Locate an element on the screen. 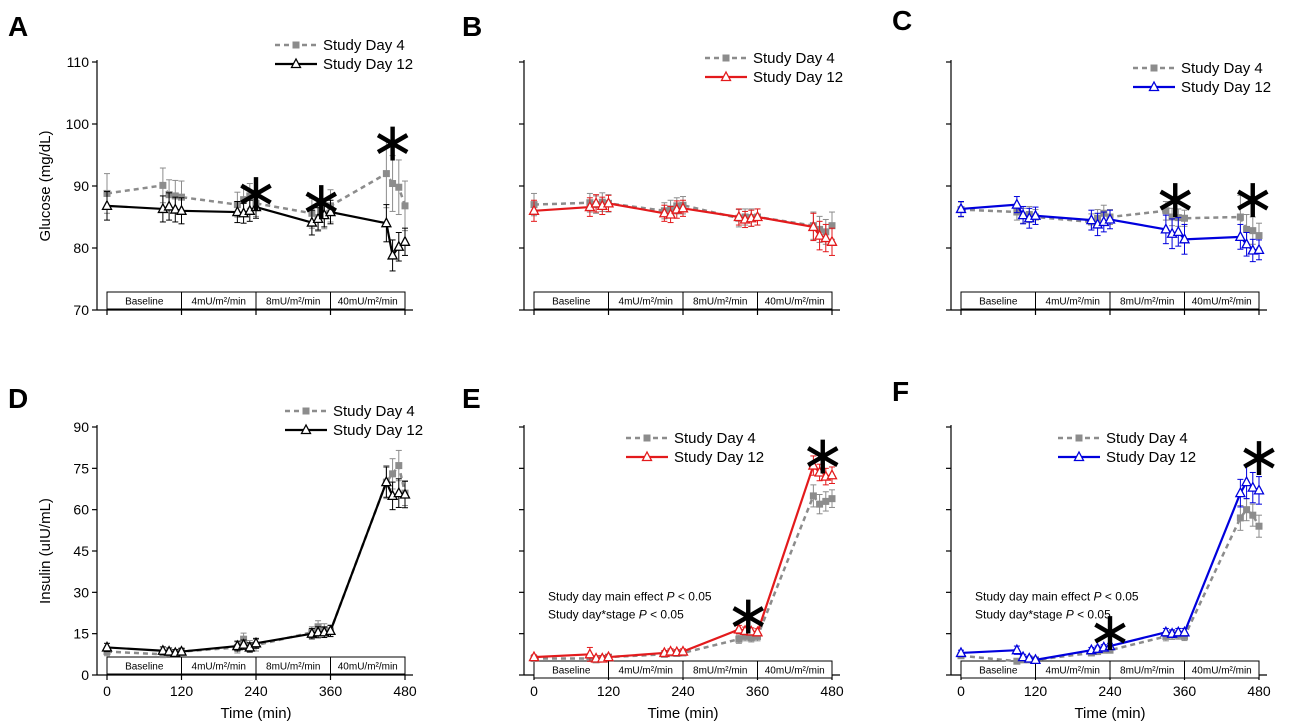 Image resolution: width=1302 pixels, height=726 pixels. y-tick-label: 110 is located at coordinates (78, 62).